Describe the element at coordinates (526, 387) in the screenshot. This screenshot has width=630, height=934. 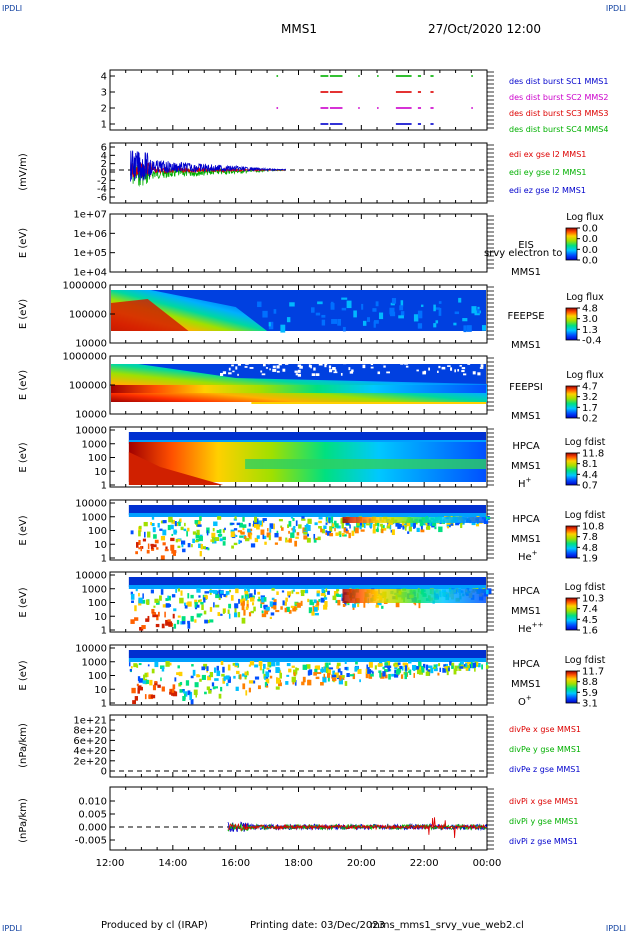
I see `feepsi-instrument: FEEPSI` at that location.